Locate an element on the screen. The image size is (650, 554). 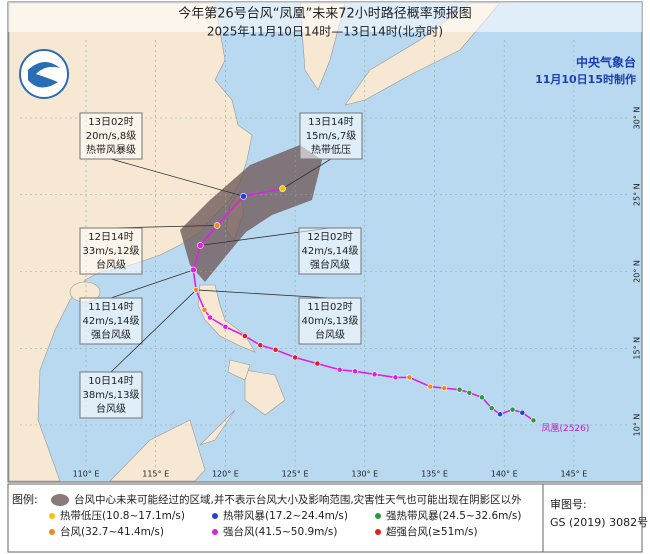
info-text: 热带低压 is located at coordinates (331, 149).